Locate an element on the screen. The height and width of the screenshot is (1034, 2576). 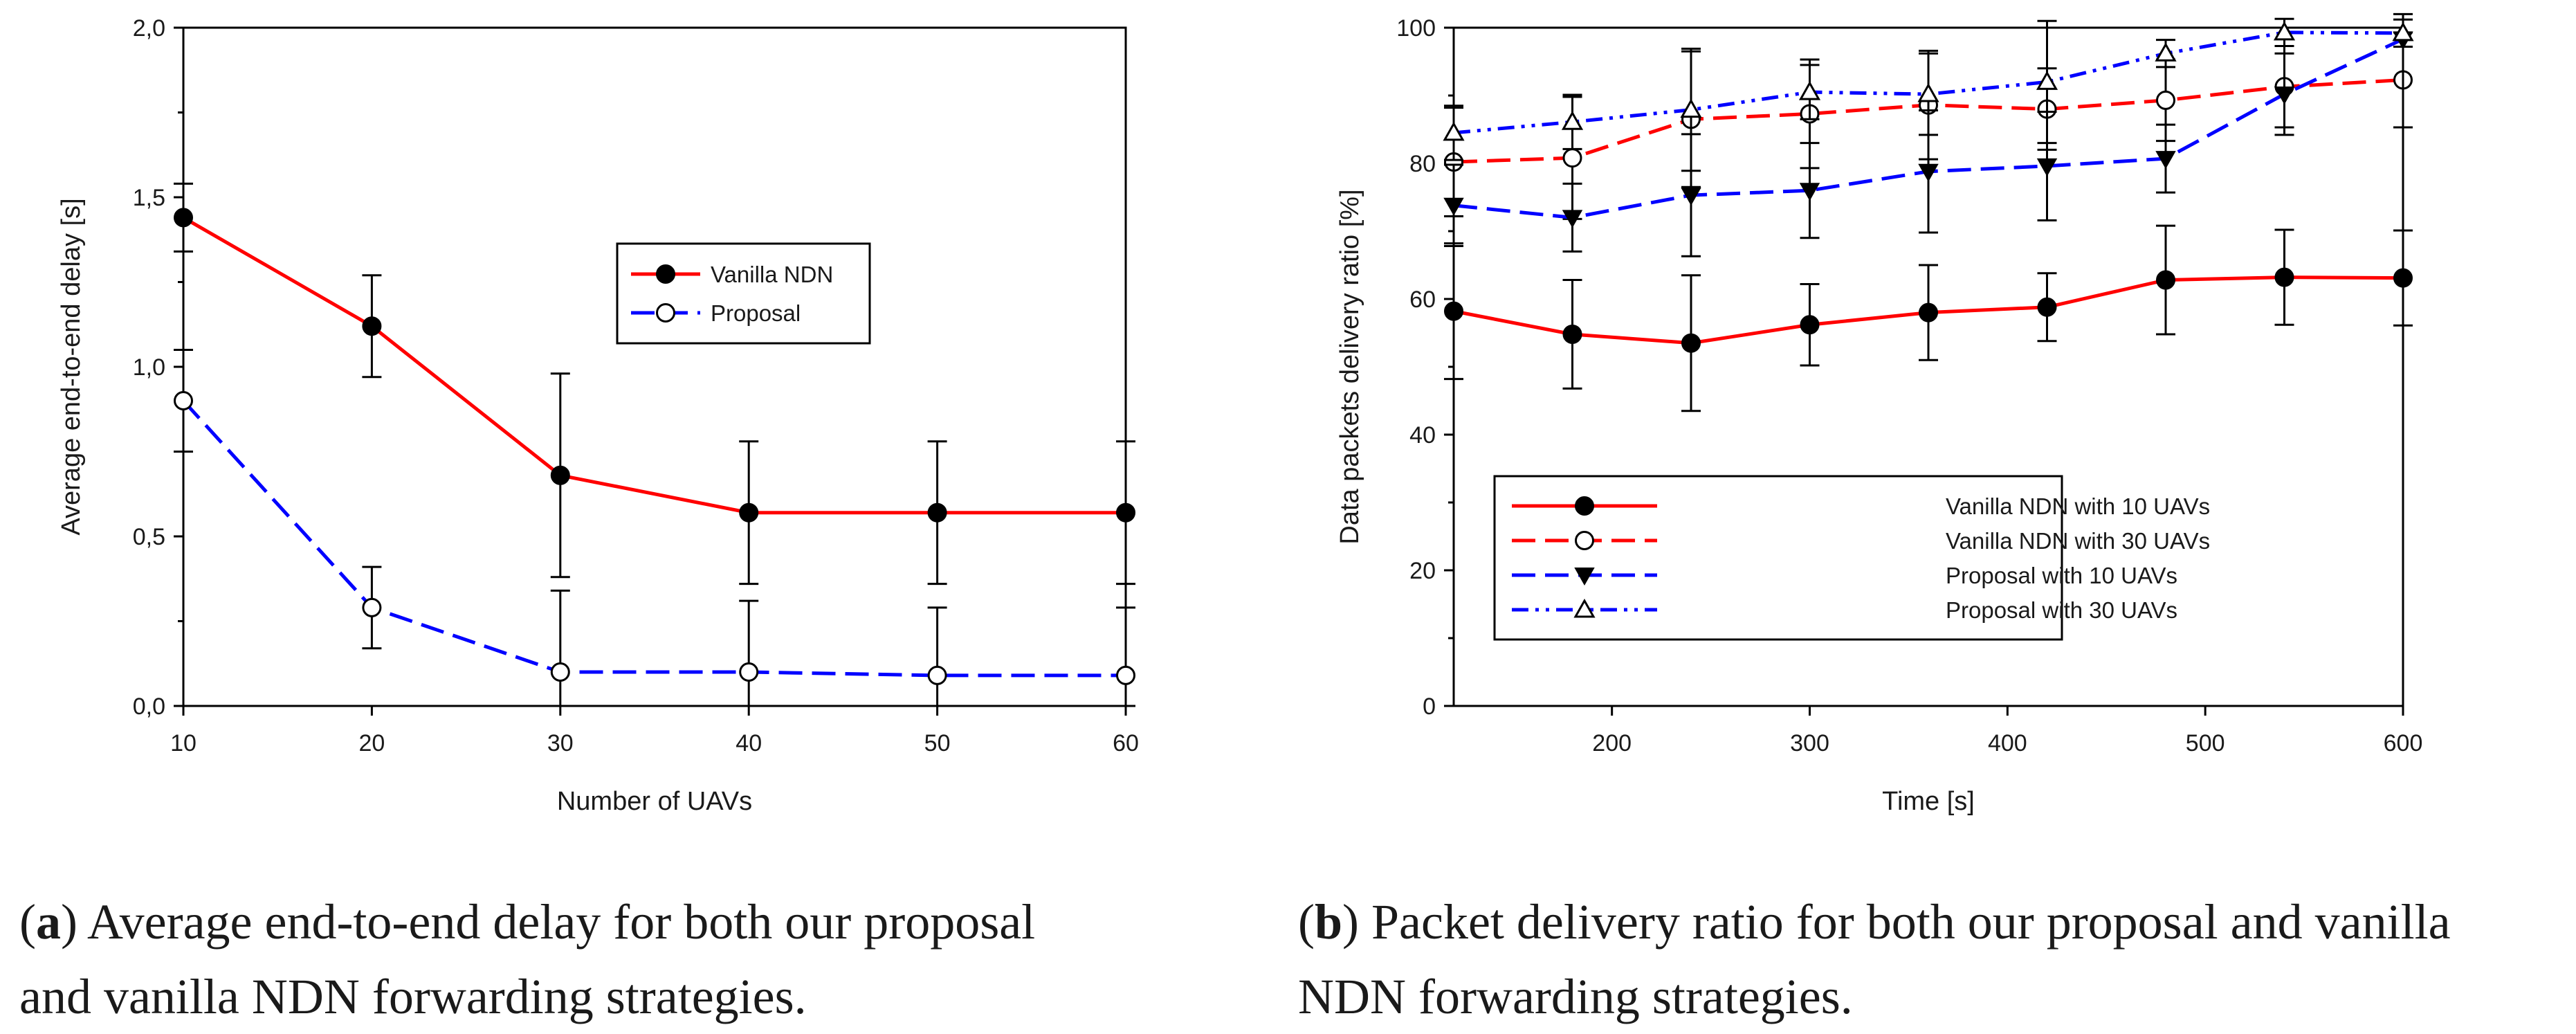
chart-b-x-tick-label: 500 is located at coordinates (2205, 743).